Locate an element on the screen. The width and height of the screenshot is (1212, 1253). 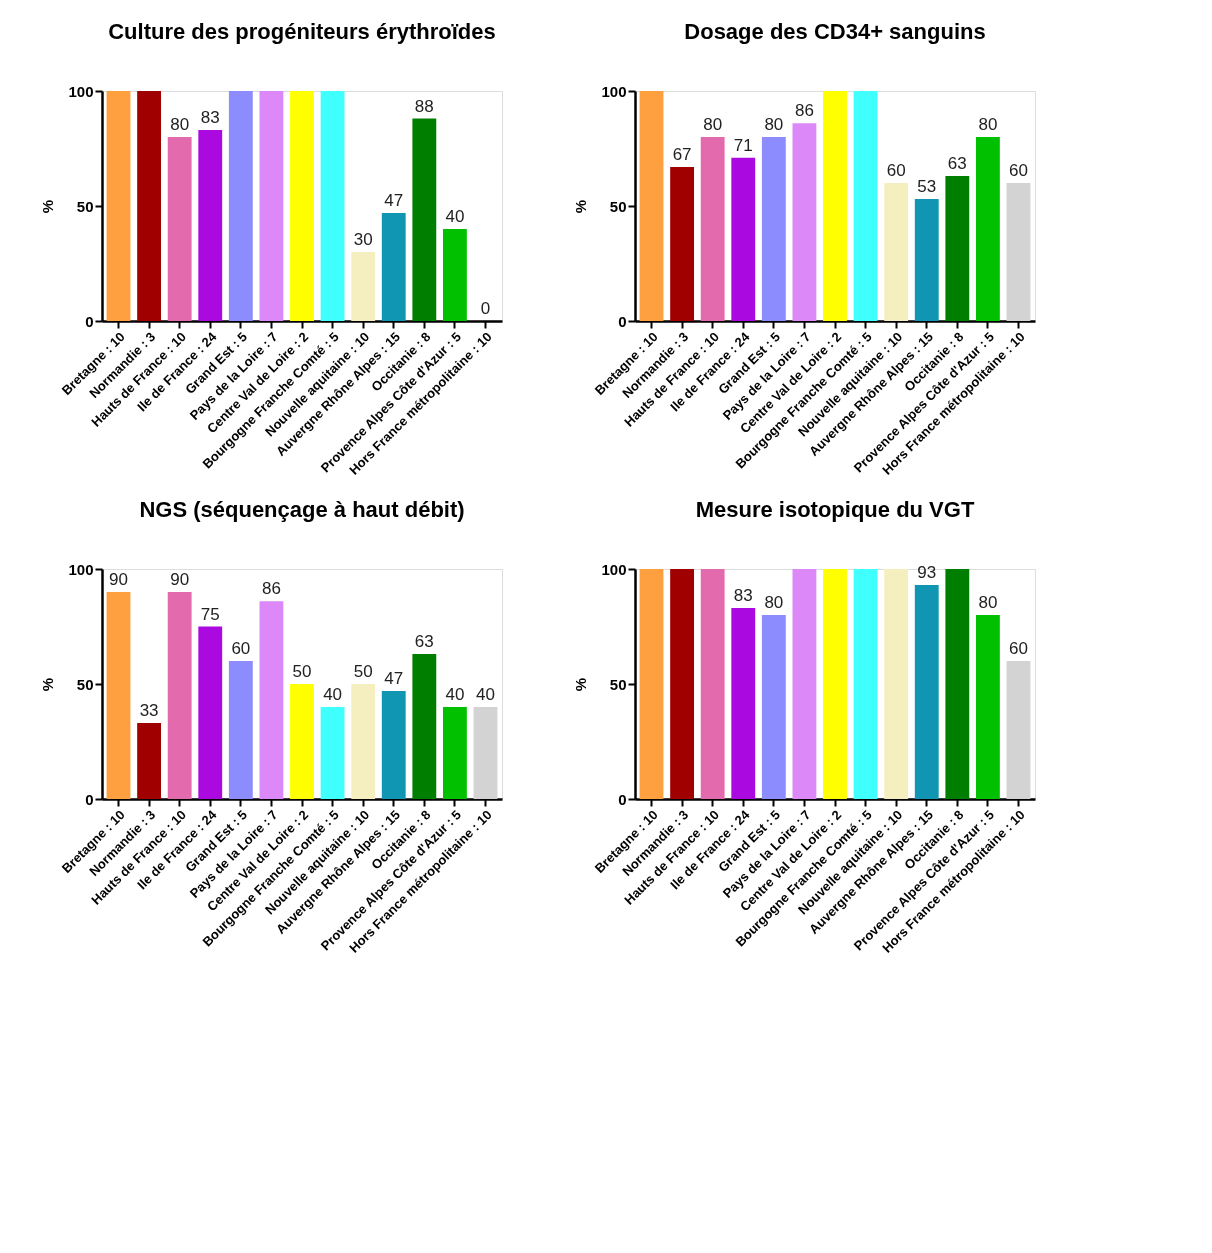
data-label: 33 is located at coordinates (149, 711).